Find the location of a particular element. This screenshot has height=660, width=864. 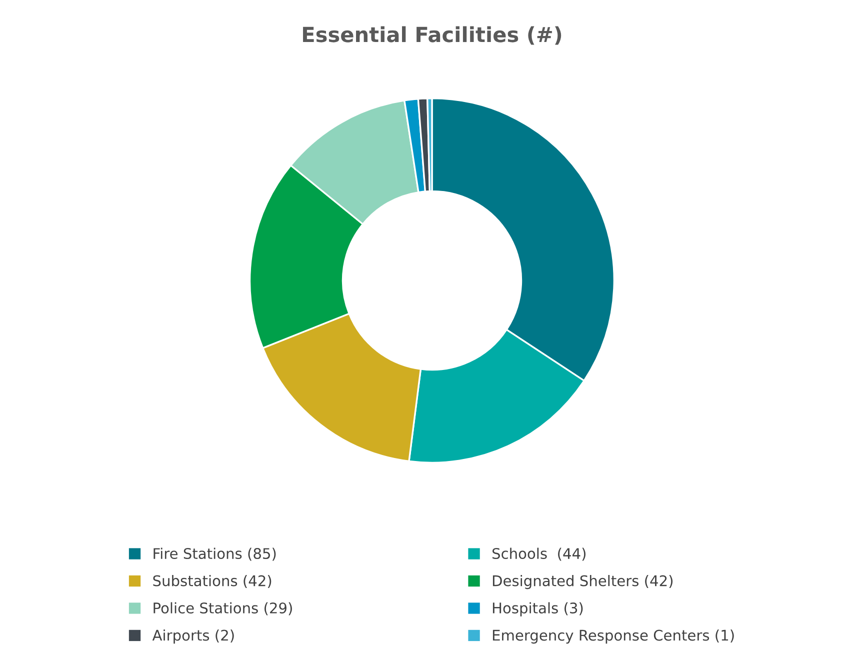

legend-label: Emergency Response Centers (1) is located at coordinates (613, 636).